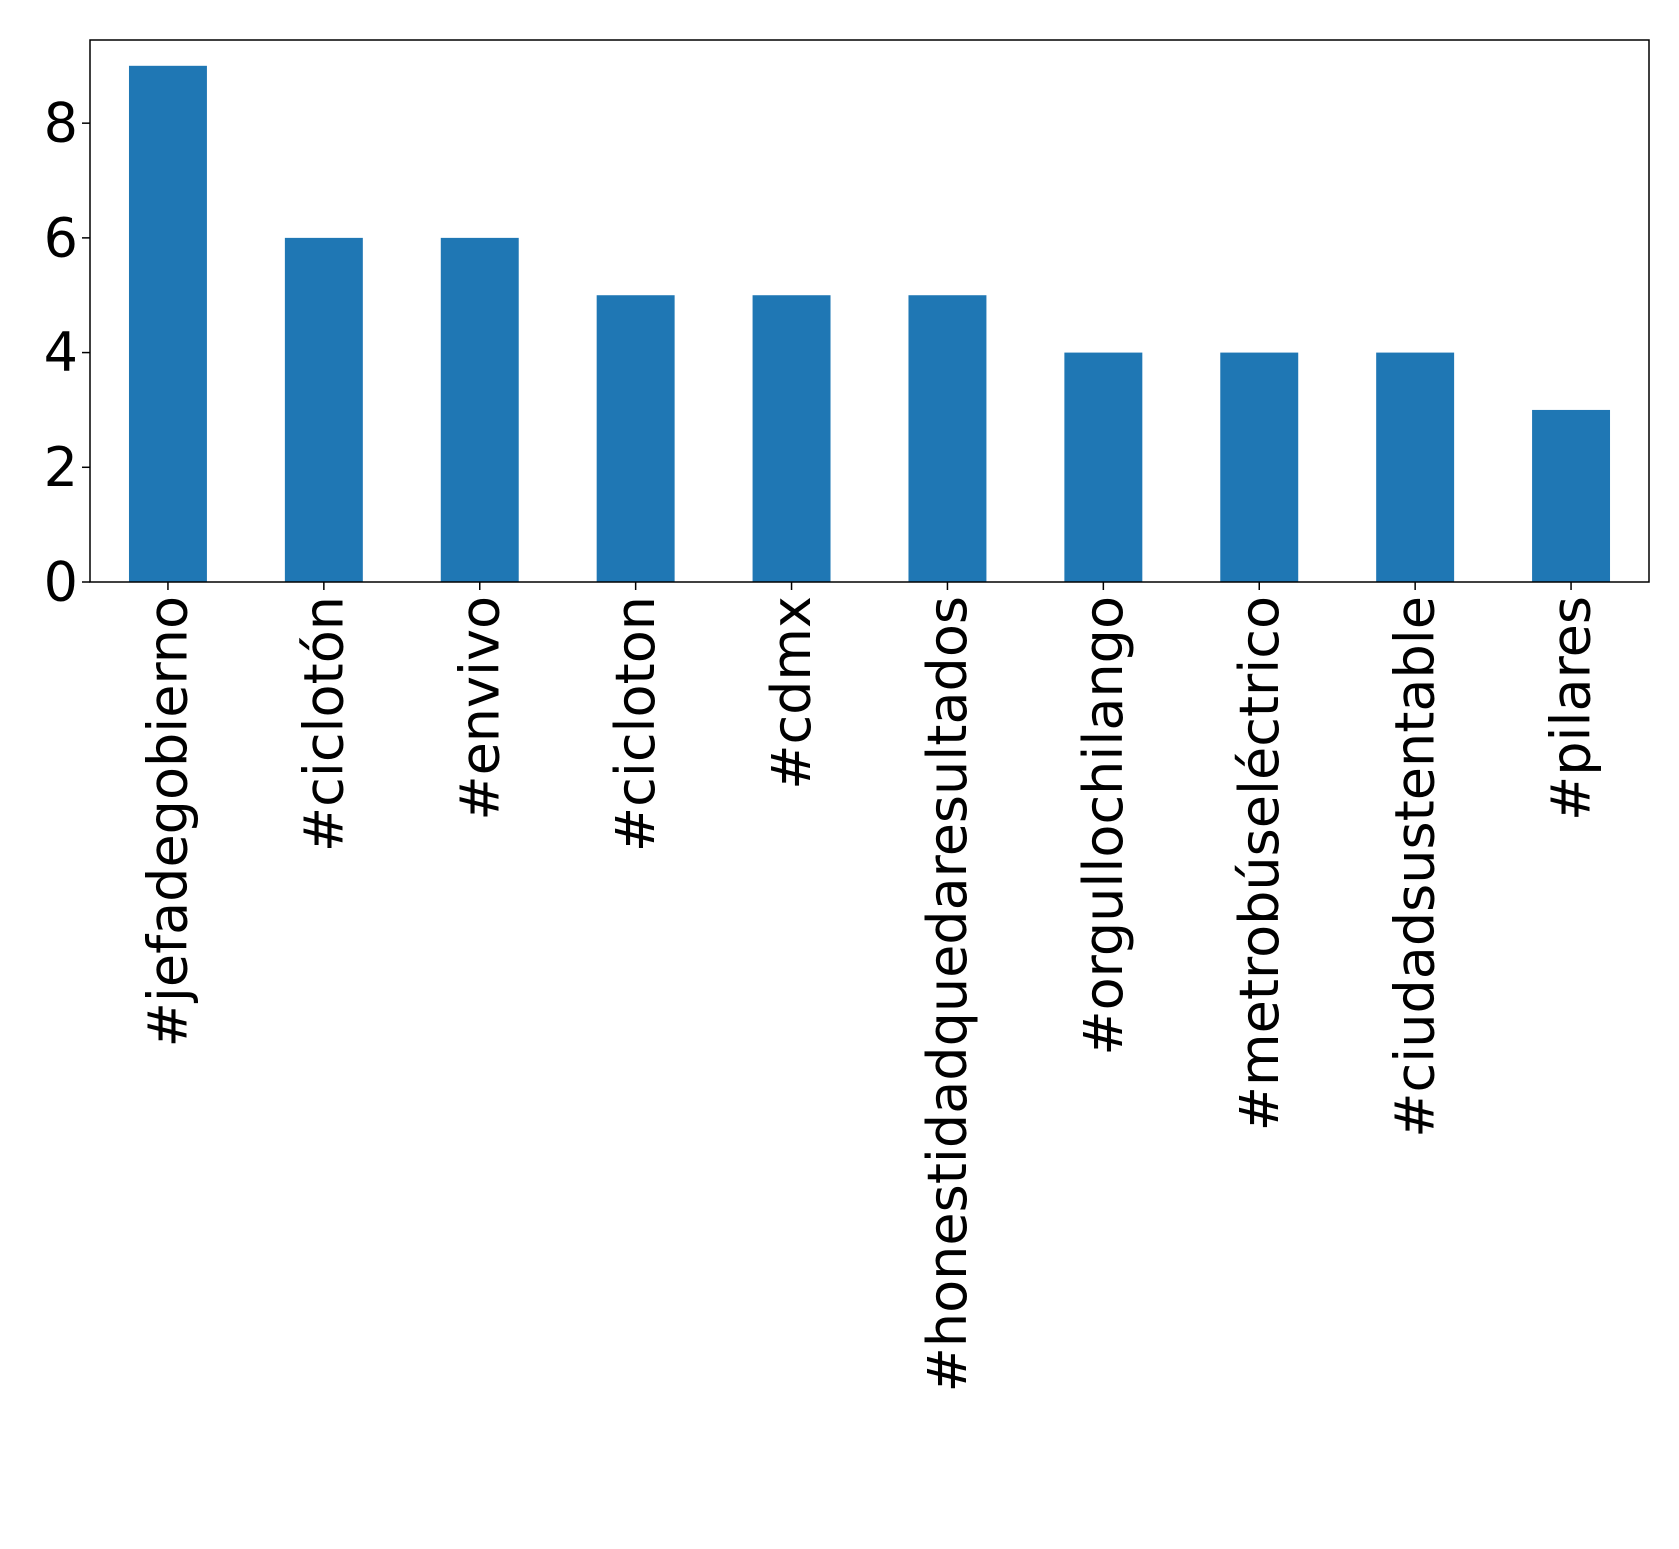 This screenshot has width=1679, height=1549. What do you see at coordinates (61, 582) in the screenshot?
I see `y-tick-label: 0` at bounding box center [61, 582].